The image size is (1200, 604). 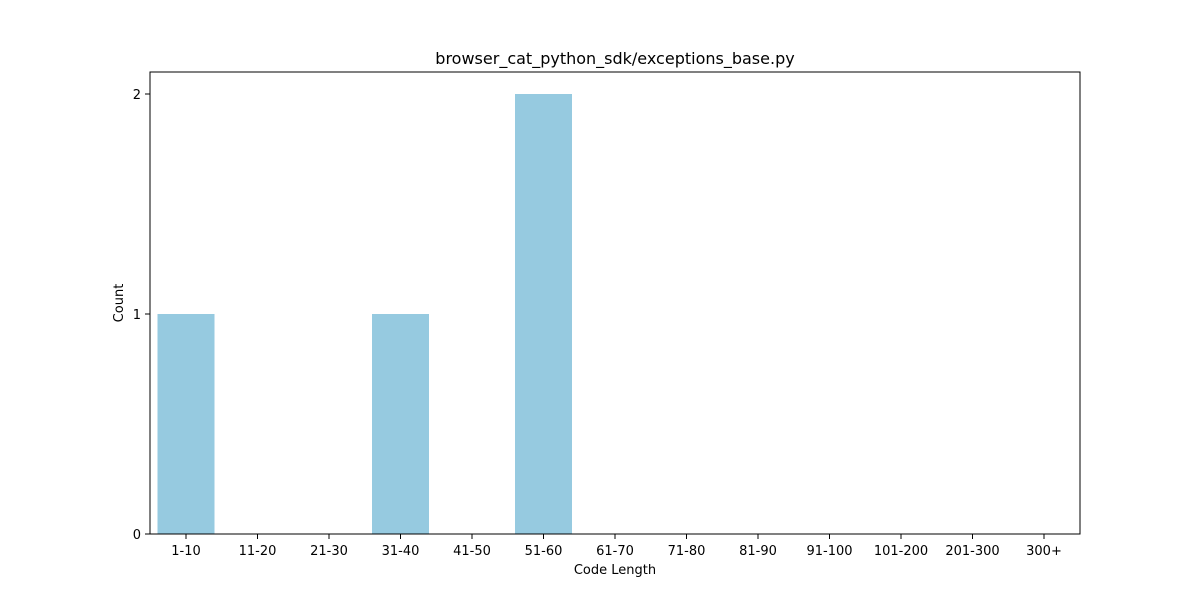 What do you see at coordinates (687, 551) in the screenshot?
I see `x-tick-label: 71-80` at bounding box center [687, 551].